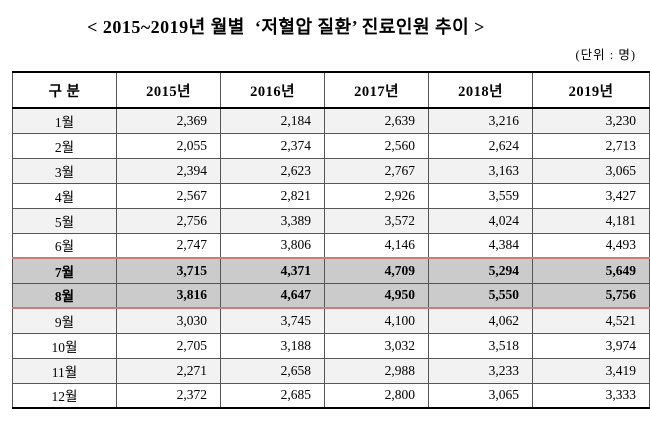 This screenshot has width=650, height=434. What do you see at coordinates (480, 345) in the screenshot?
I see `value-cell: 3,518` at bounding box center [480, 345].